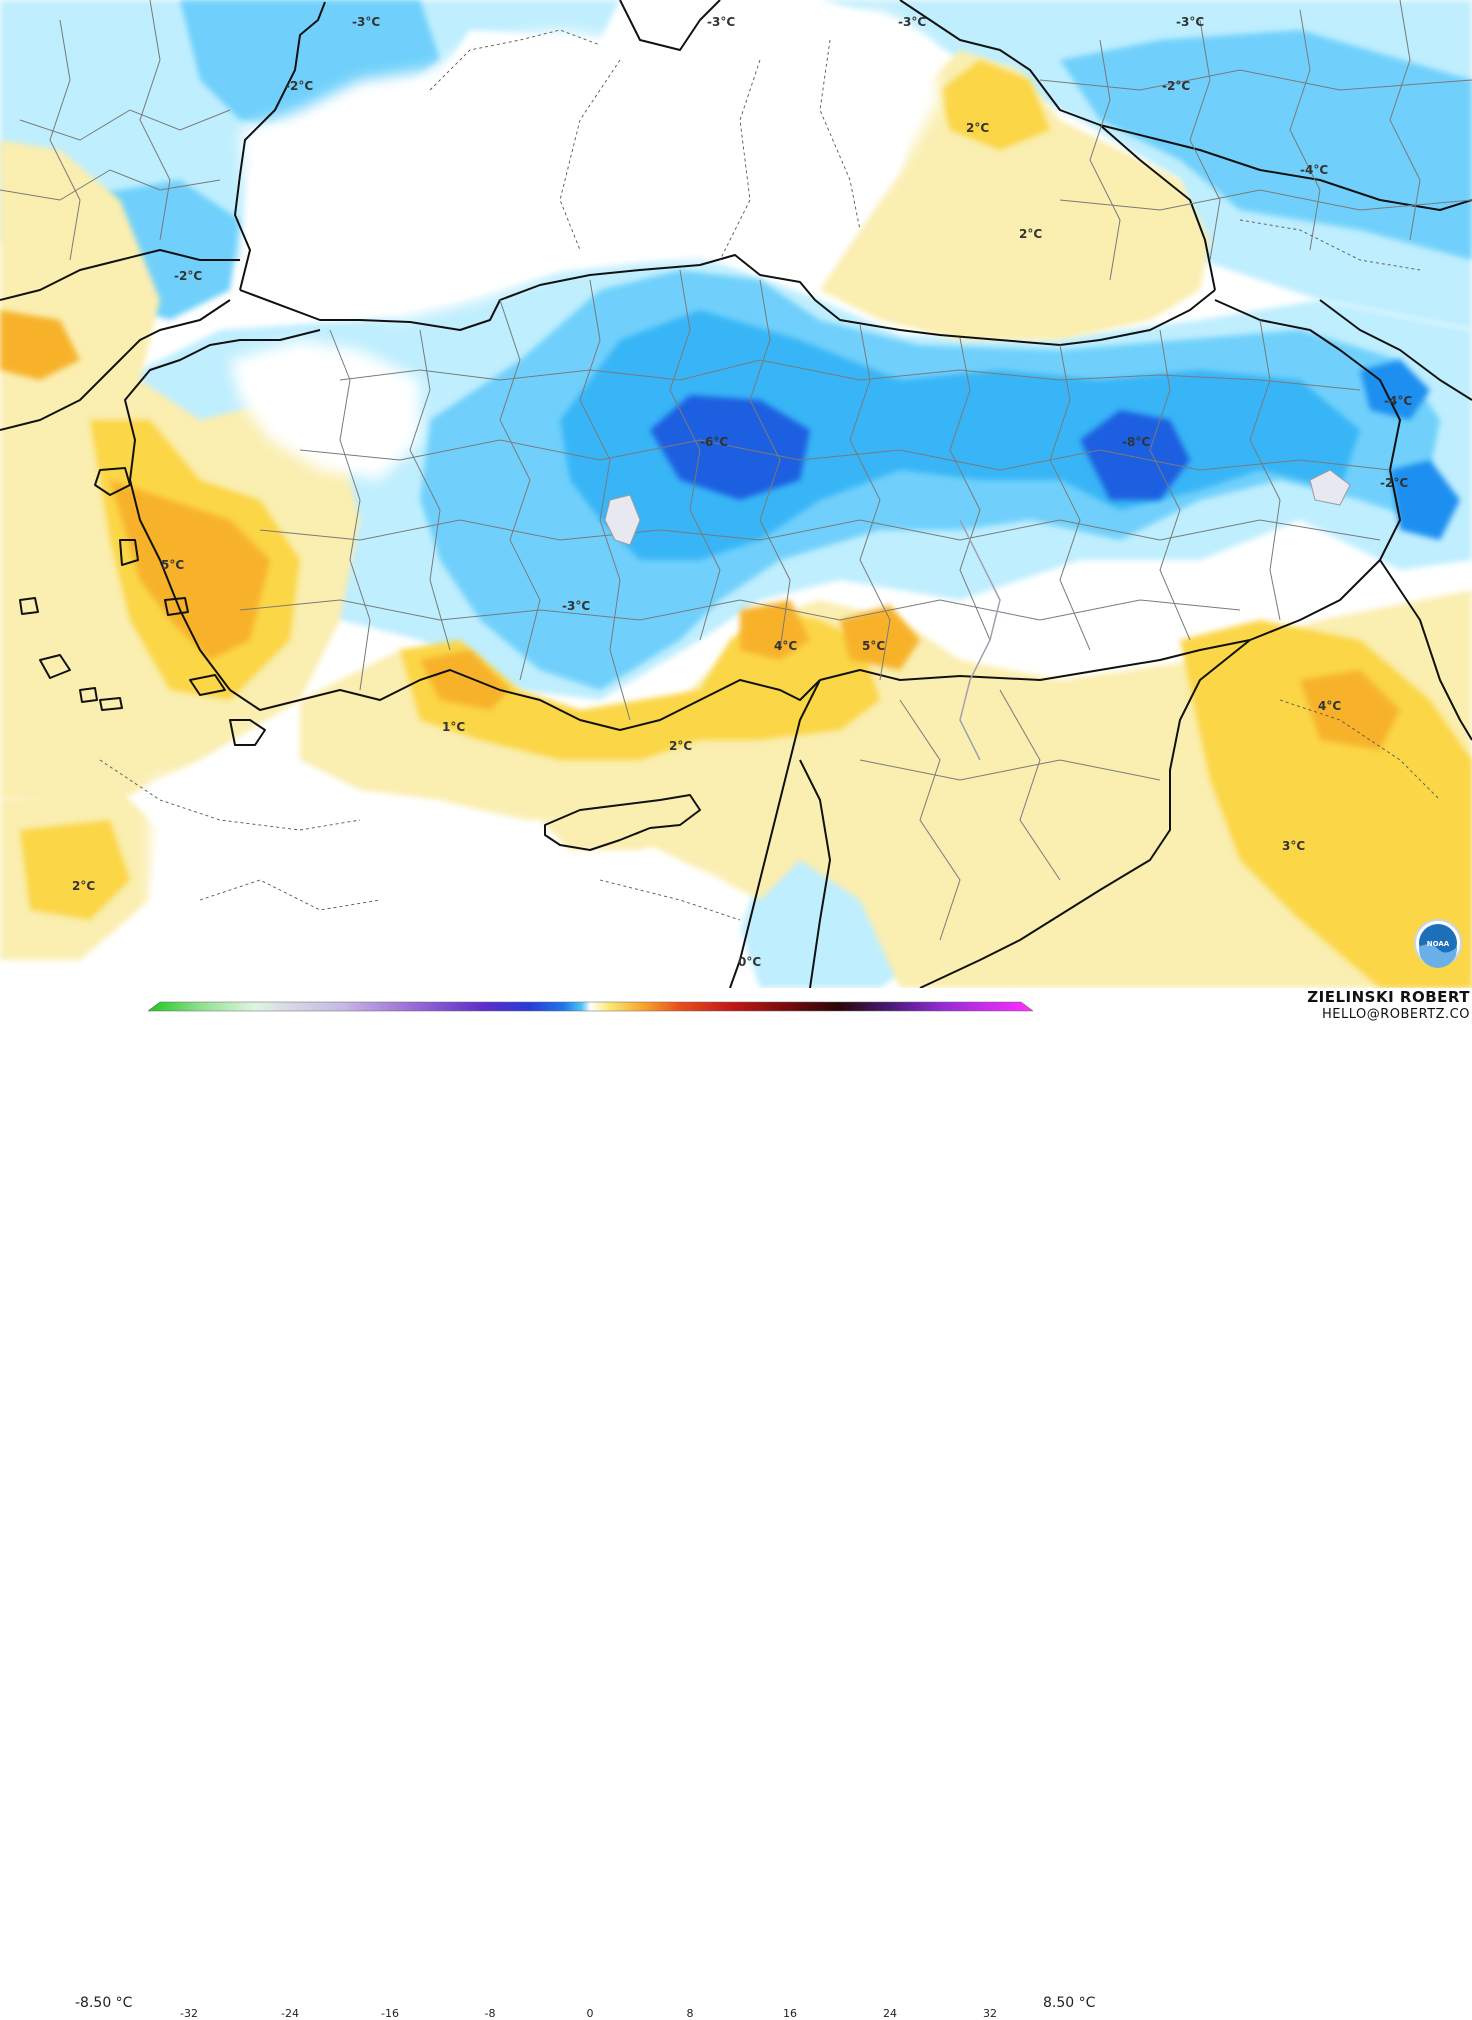 This screenshot has width=1472, height=2020. I want to click on temp-label: 4°C, so click(785, 646).